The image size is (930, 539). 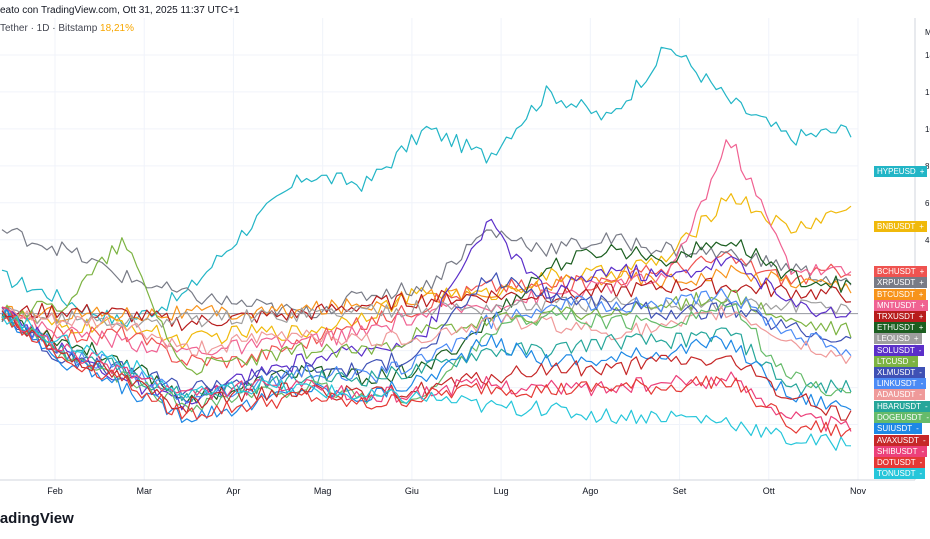 I want to click on series-tag-label: TRXUSDT, so click(x=896, y=316).